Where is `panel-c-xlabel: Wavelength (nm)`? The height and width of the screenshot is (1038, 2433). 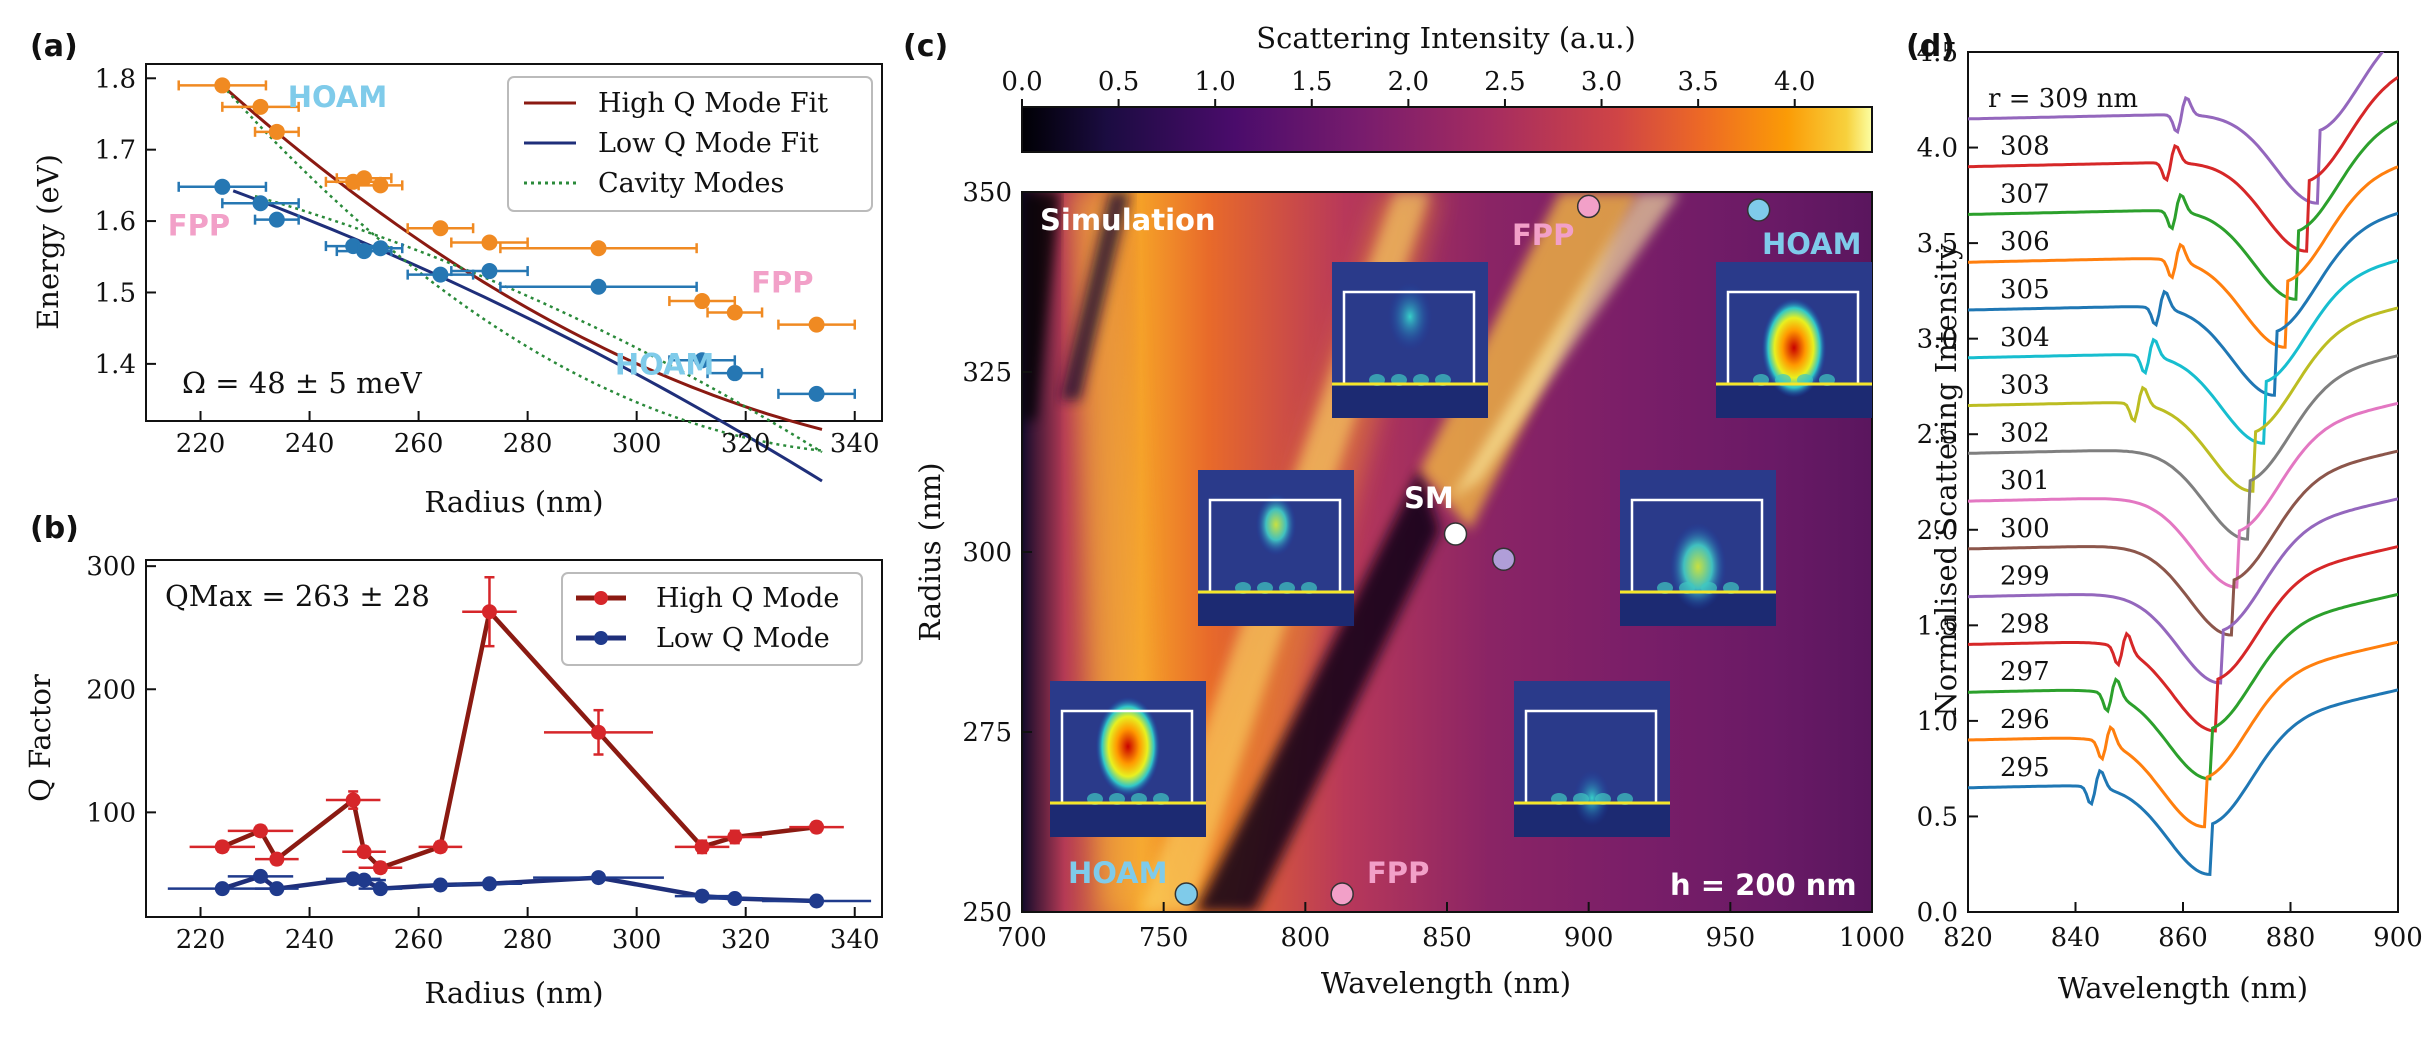 panel-c-xlabel: Wavelength (nm) is located at coordinates (1446, 983).